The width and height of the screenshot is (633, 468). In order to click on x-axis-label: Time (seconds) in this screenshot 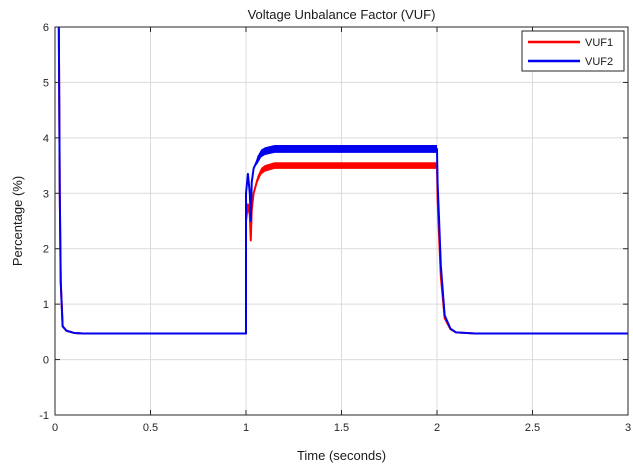, I will do `click(341, 455)`.